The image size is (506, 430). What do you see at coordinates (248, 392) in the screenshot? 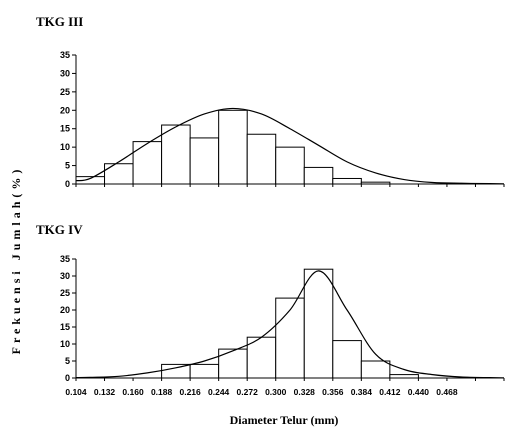
I see `x-tick-label: 0.272` at bounding box center [248, 392].